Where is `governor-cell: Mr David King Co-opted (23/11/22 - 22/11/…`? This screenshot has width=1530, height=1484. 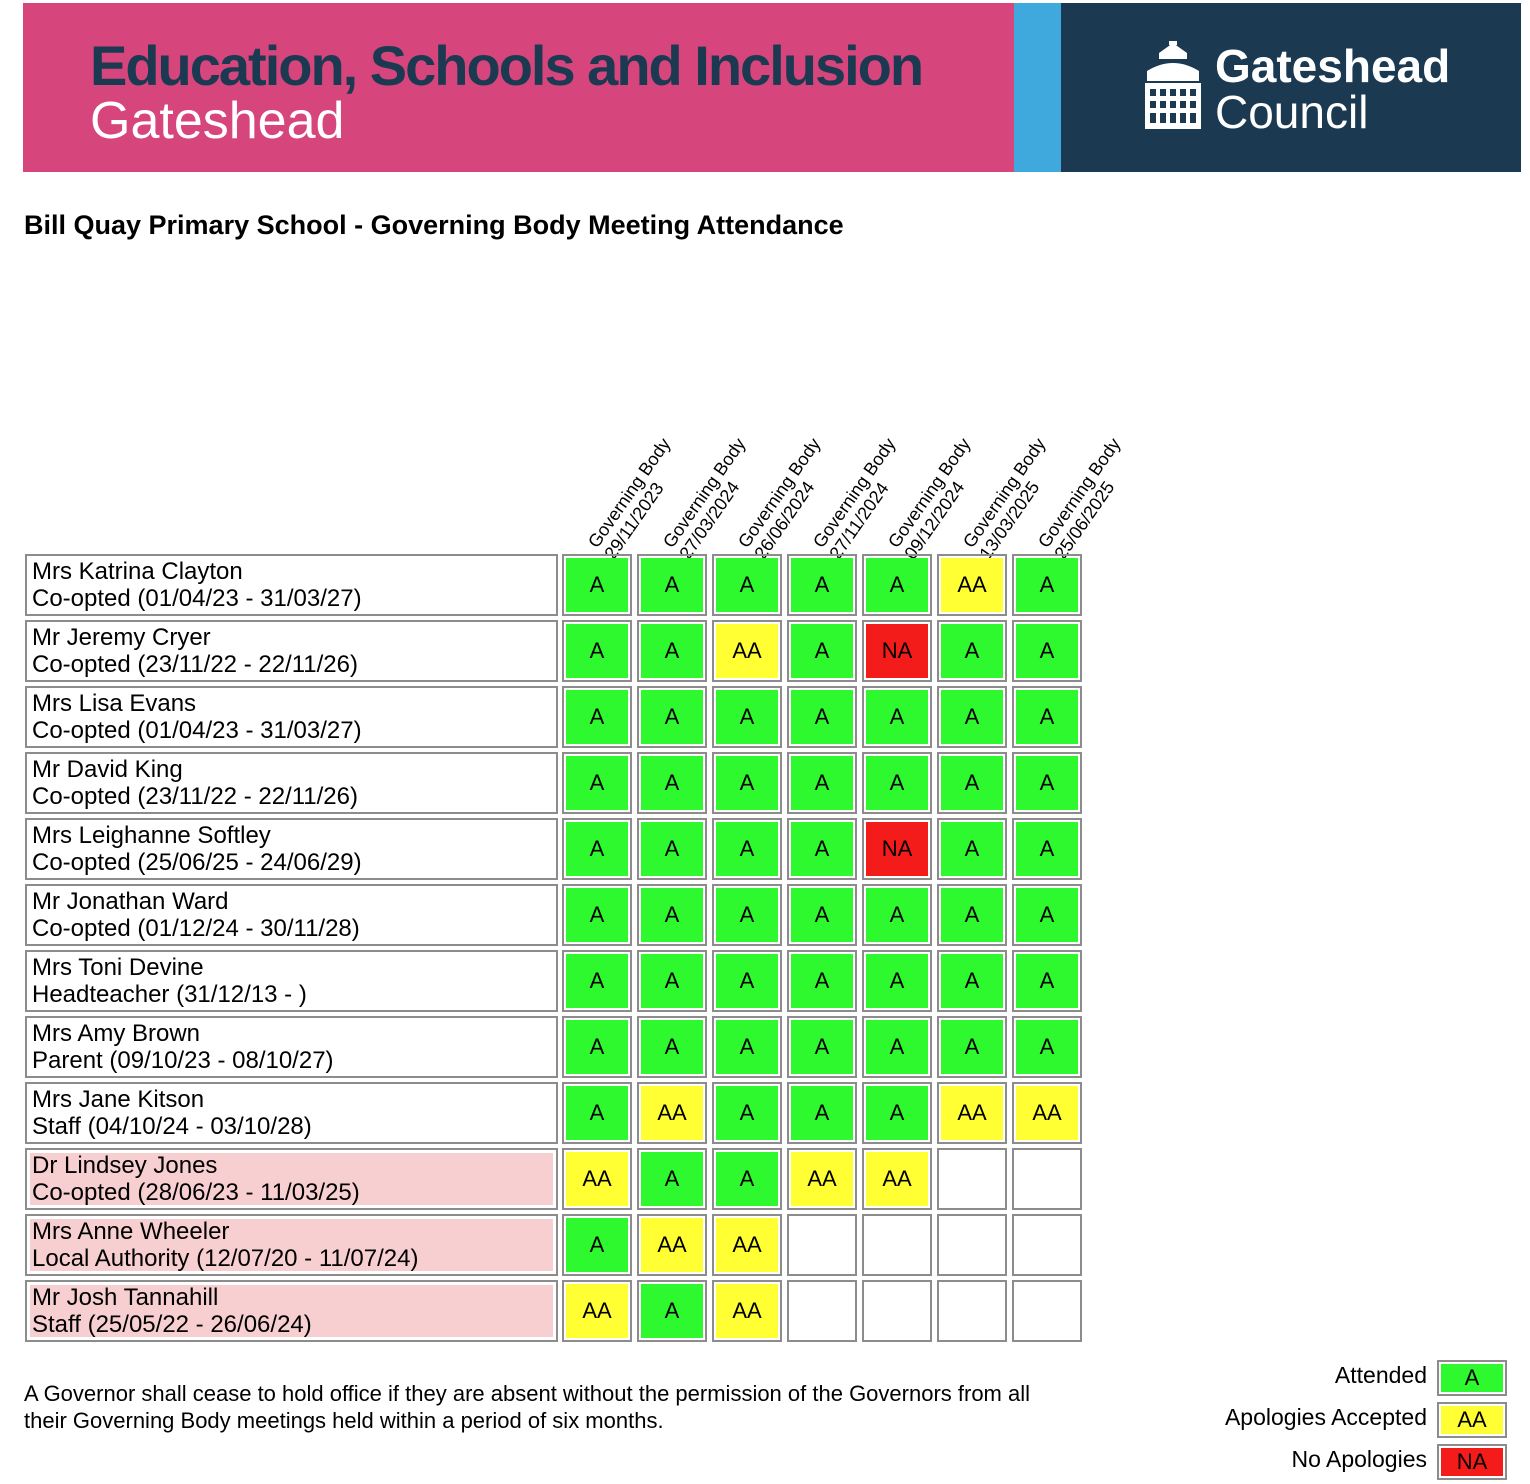
governor-cell: Mr David King Co-opted (23/11/22 - 22/11/… is located at coordinates (291, 783).